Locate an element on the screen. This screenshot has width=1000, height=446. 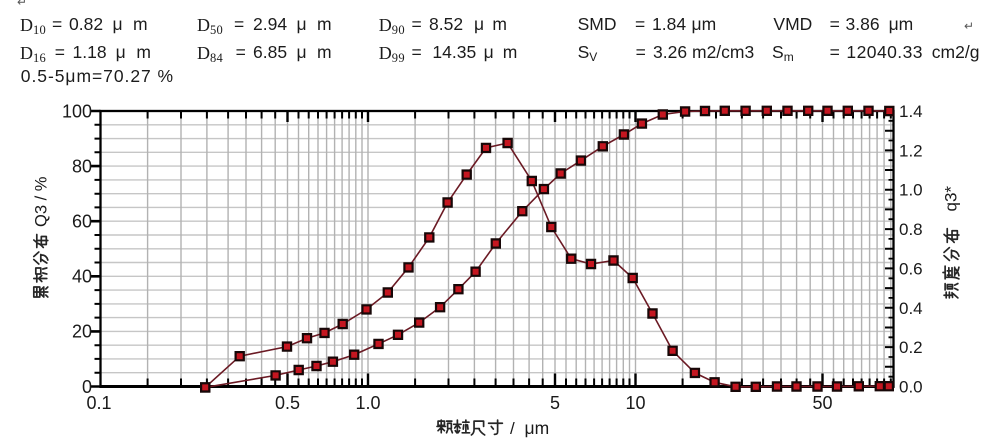
svg-text: 100 is located at coordinates (77, 111).